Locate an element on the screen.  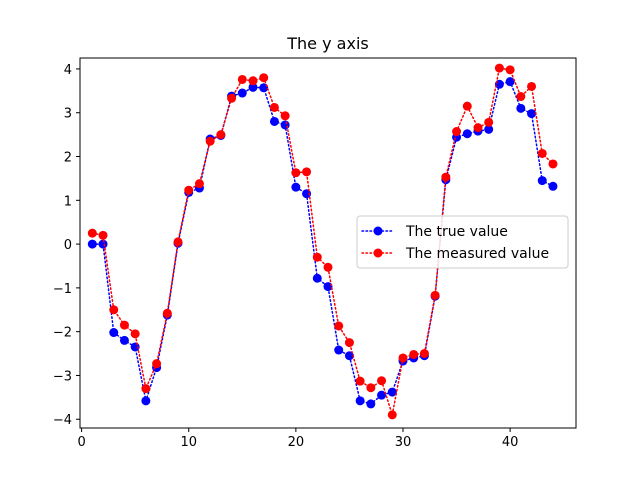
legend-item-1: The measured value is located at coordinates (455, 254).